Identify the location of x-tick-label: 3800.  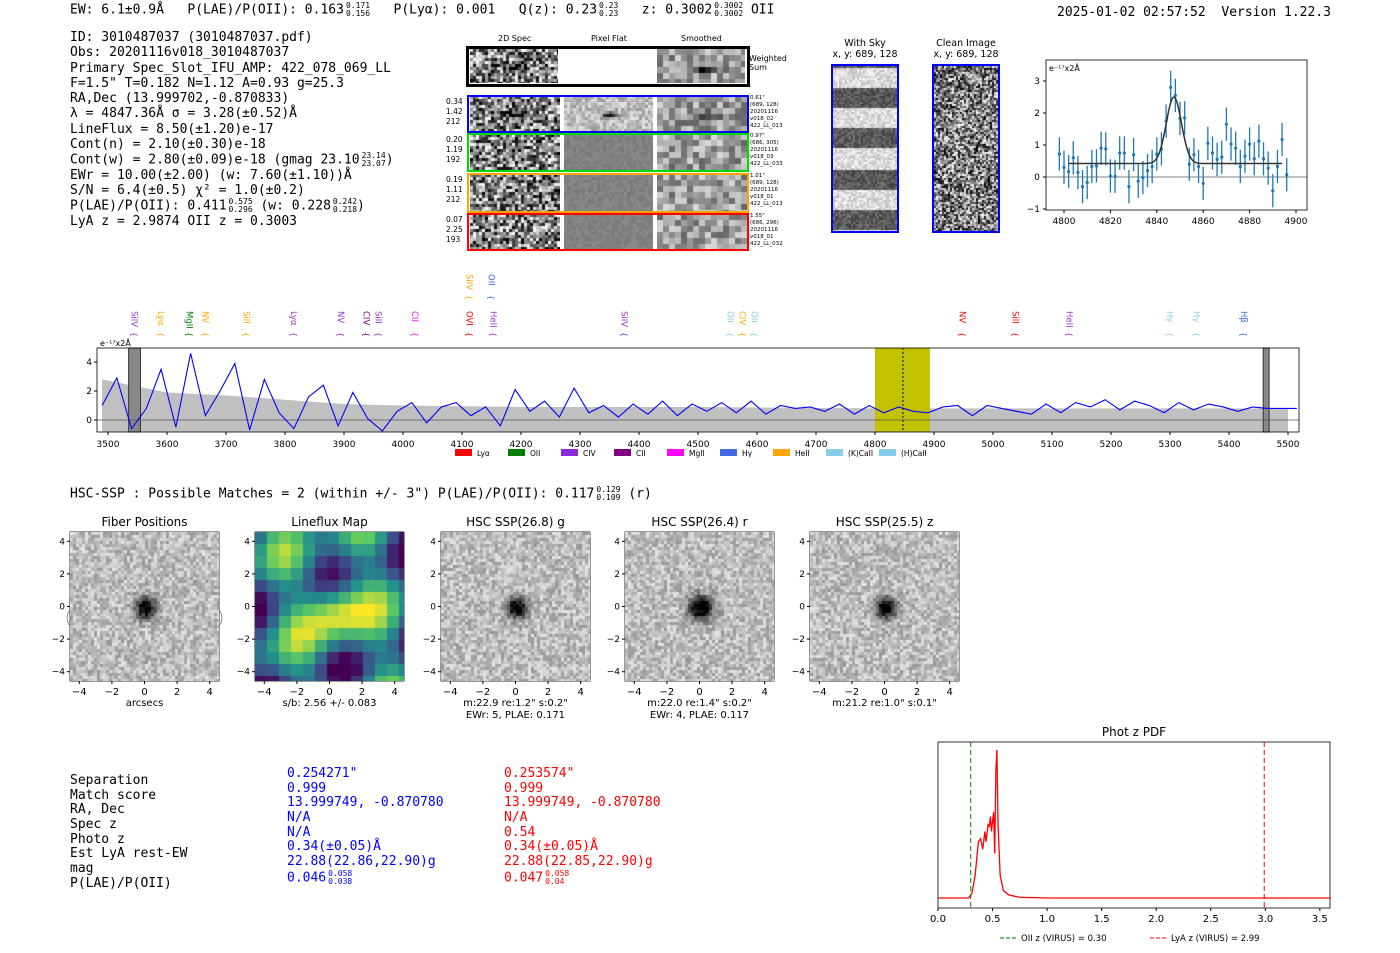
(285, 445).